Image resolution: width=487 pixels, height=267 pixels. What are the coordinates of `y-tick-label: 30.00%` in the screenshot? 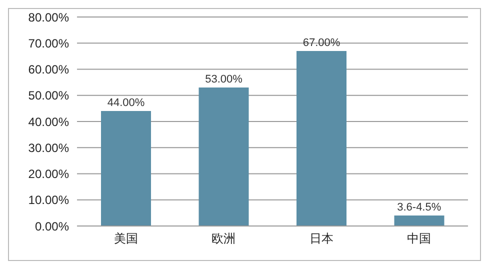 It's located at (49, 147).